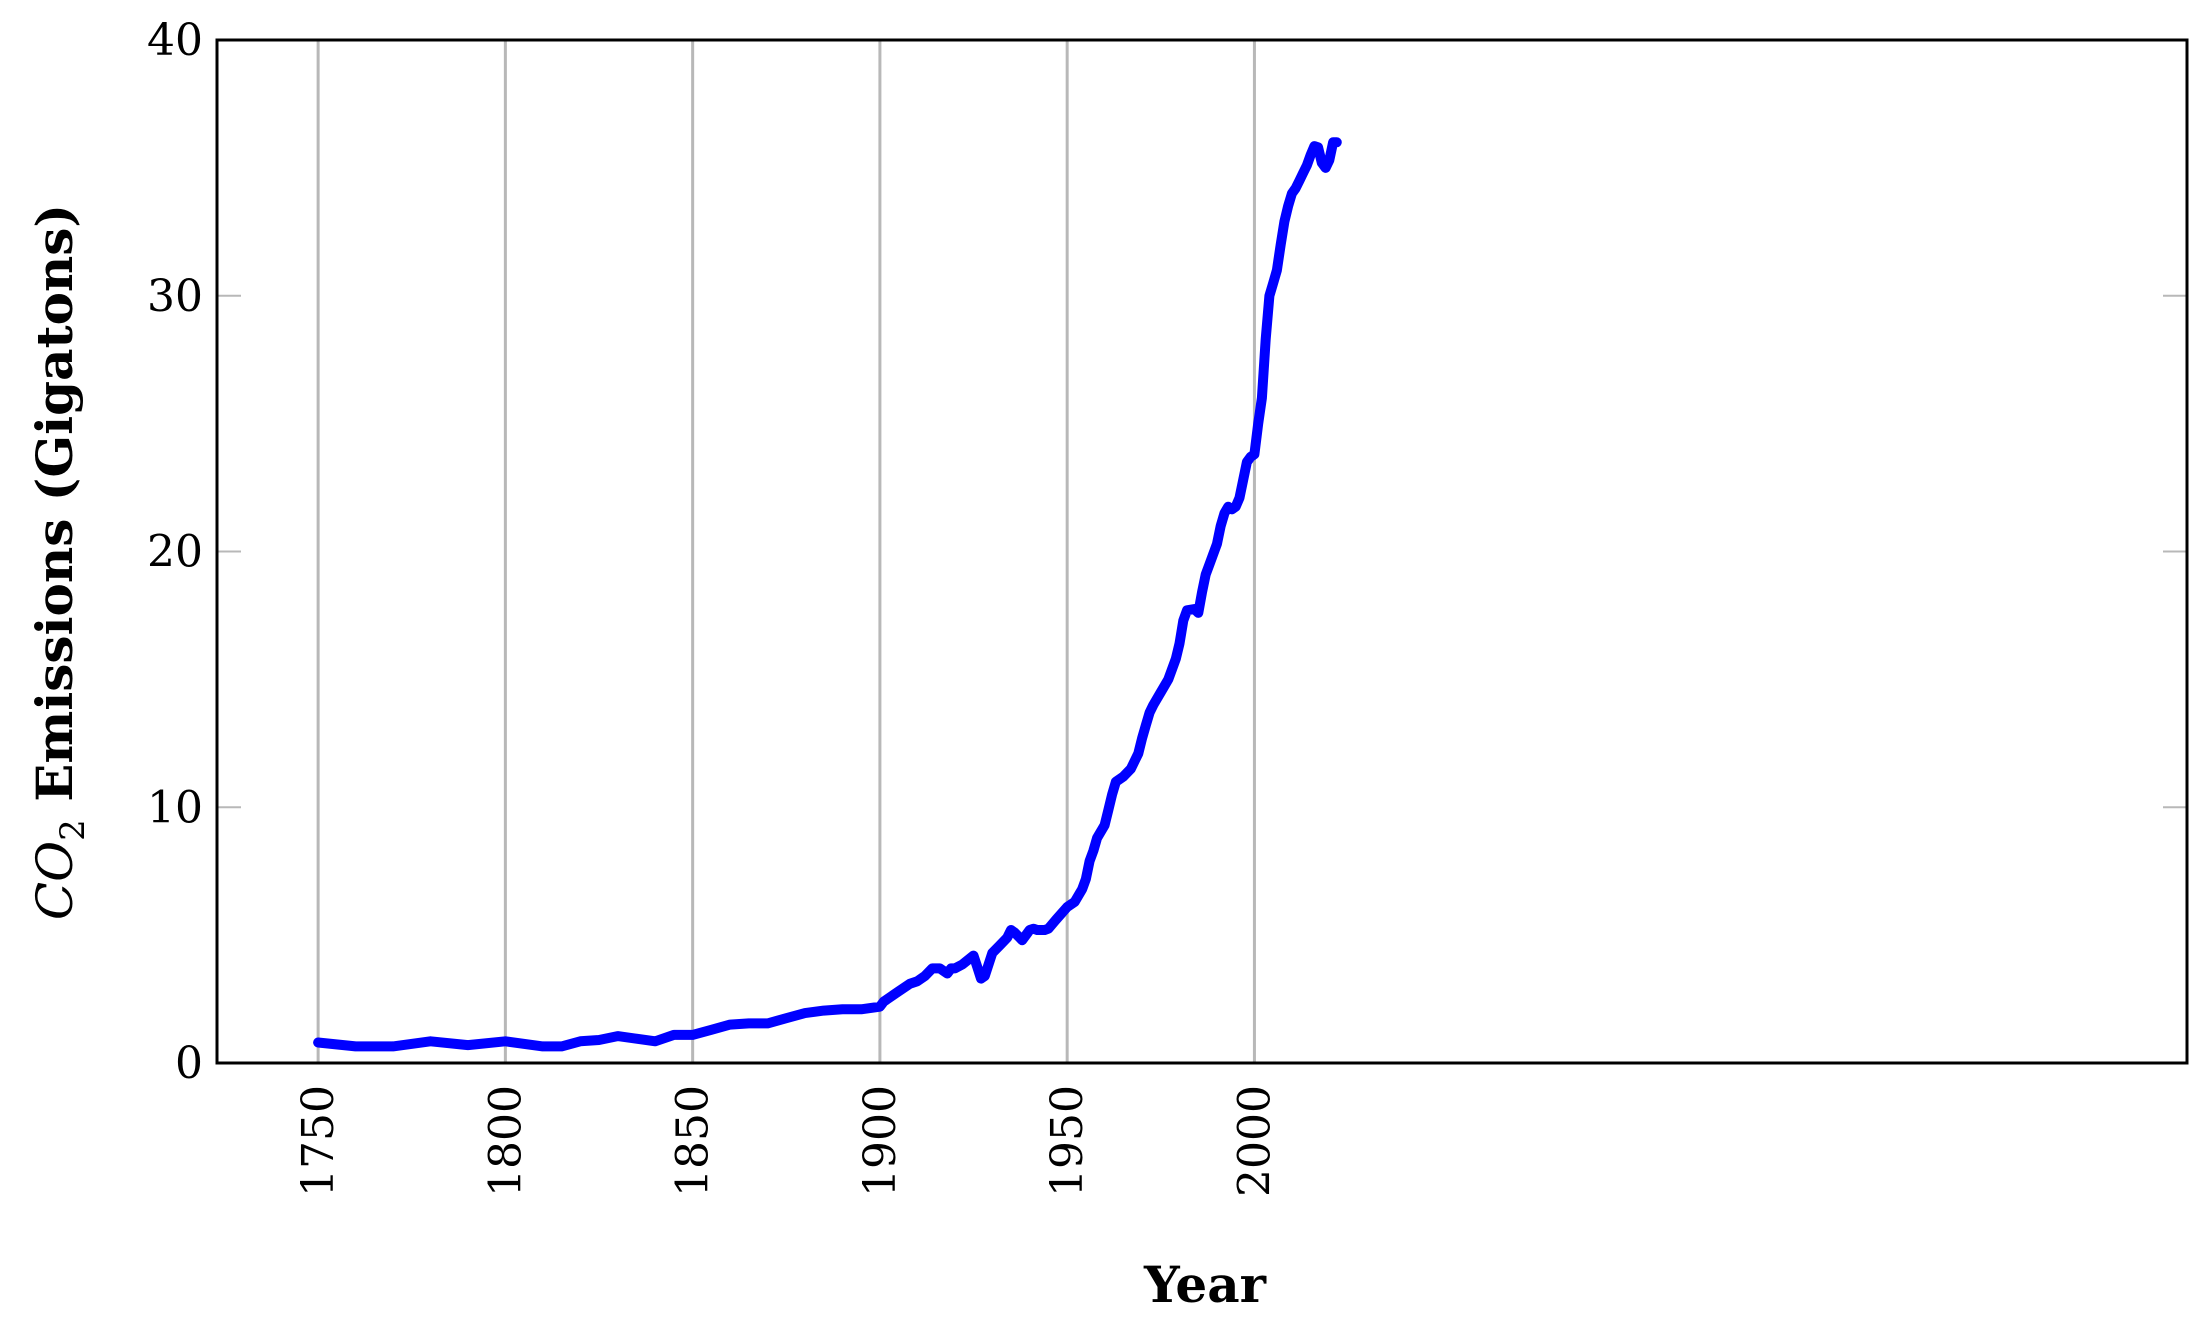 Image resolution: width=2208 pixels, height=1322 pixels. I want to click on y-tick-label-10: 10, so click(175, 807).